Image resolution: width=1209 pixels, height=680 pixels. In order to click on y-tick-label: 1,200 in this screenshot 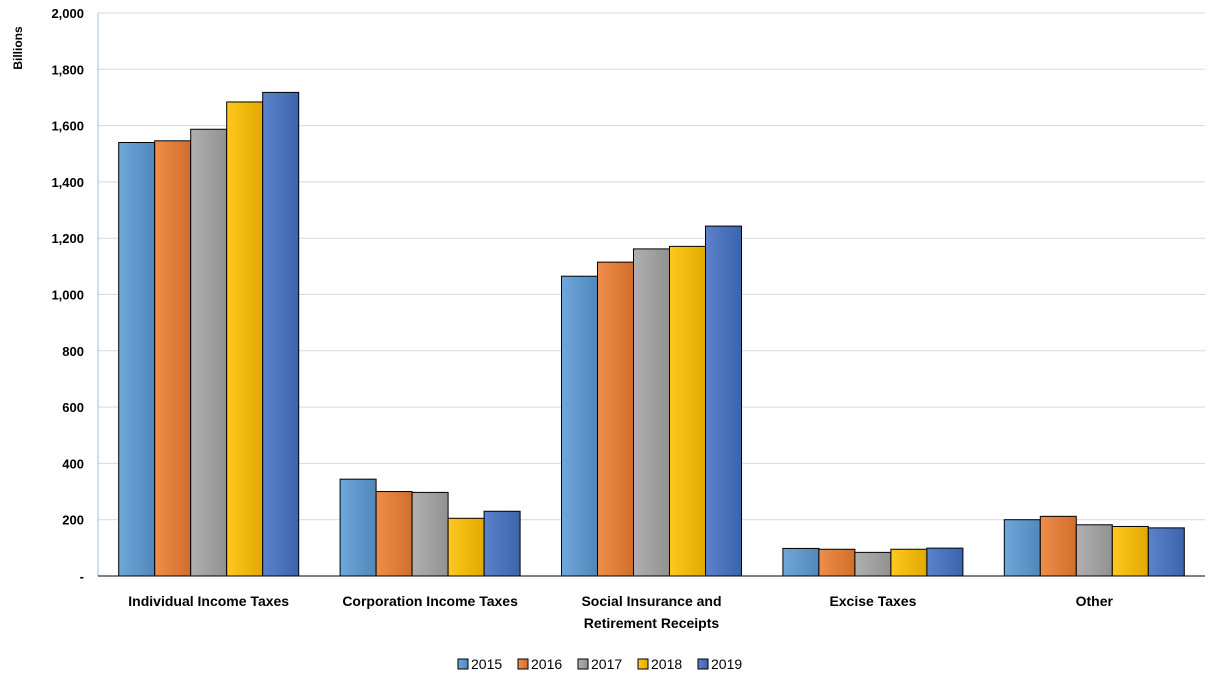, I will do `click(67, 238)`.